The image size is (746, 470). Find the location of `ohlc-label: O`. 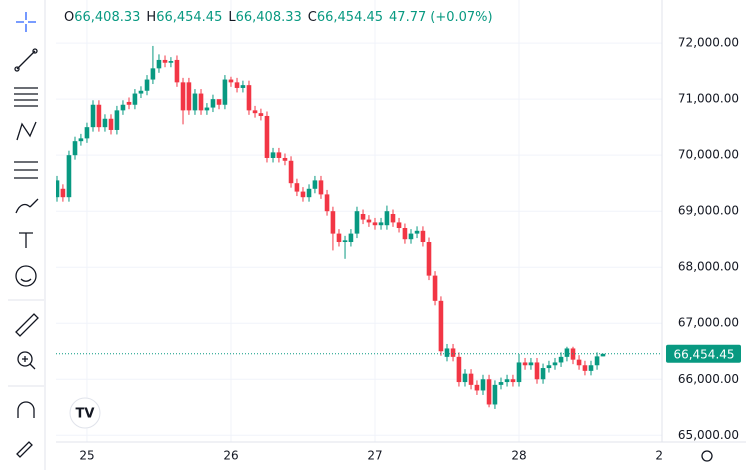

ohlc-label: O is located at coordinates (69, 17).